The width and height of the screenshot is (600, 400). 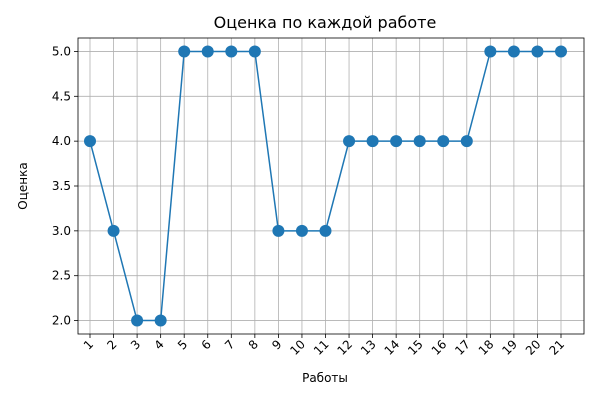 What do you see at coordinates (509, 347) in the screenshot?
I see `x-tick-label: 19` at bounding box center [509, 347].